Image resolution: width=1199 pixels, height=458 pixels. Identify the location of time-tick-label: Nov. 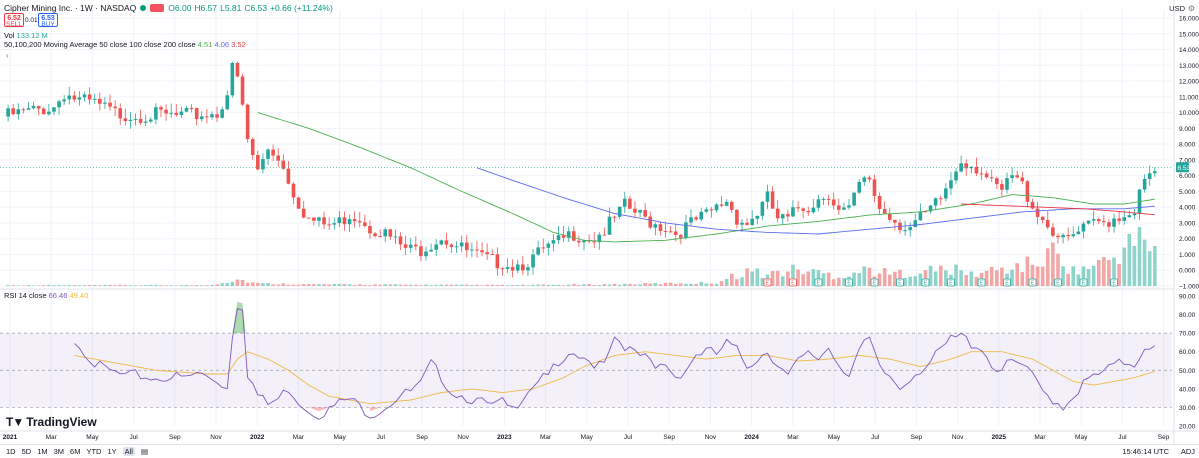
(463, 437).